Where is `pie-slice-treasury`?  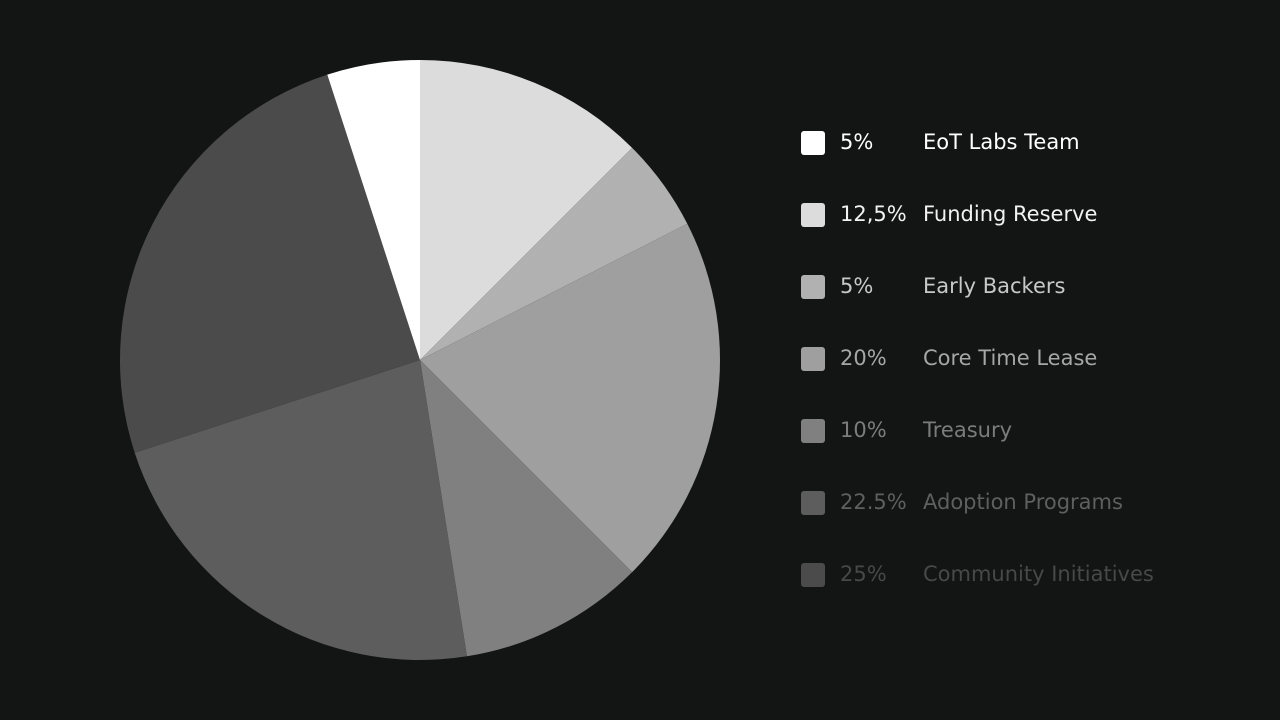
pie-slice-treasury is located at coordinates (526, 508).